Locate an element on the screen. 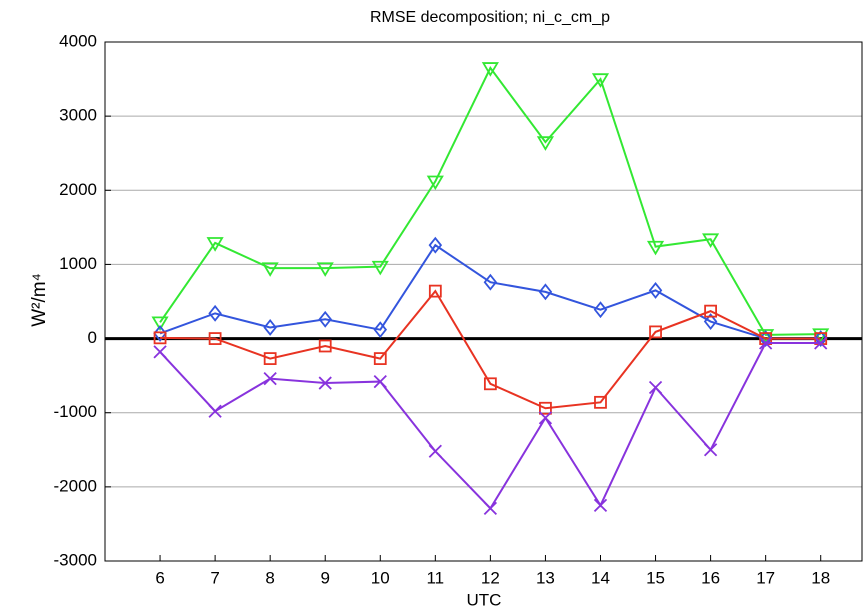 This screenshot has height=616, width=864. x-tick-label: 15 is located at coordinates (655, 577).